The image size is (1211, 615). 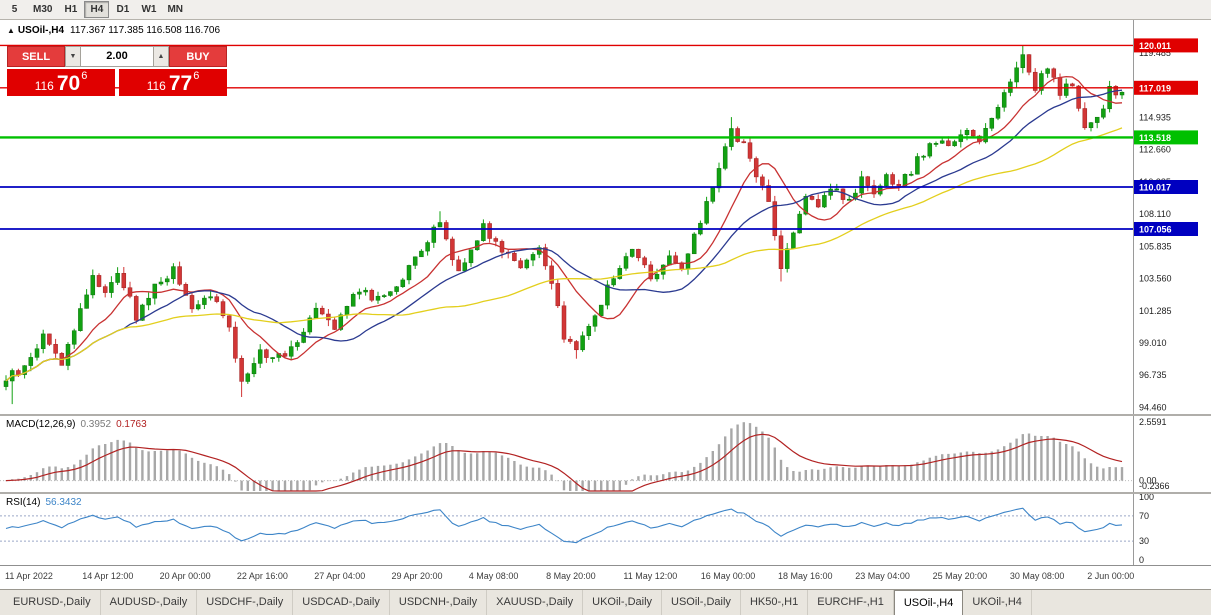 What do you see at coordinates (1144, 541) in the screenshot?
I see `svg-text: 30` at bounding box center [1144, 541].